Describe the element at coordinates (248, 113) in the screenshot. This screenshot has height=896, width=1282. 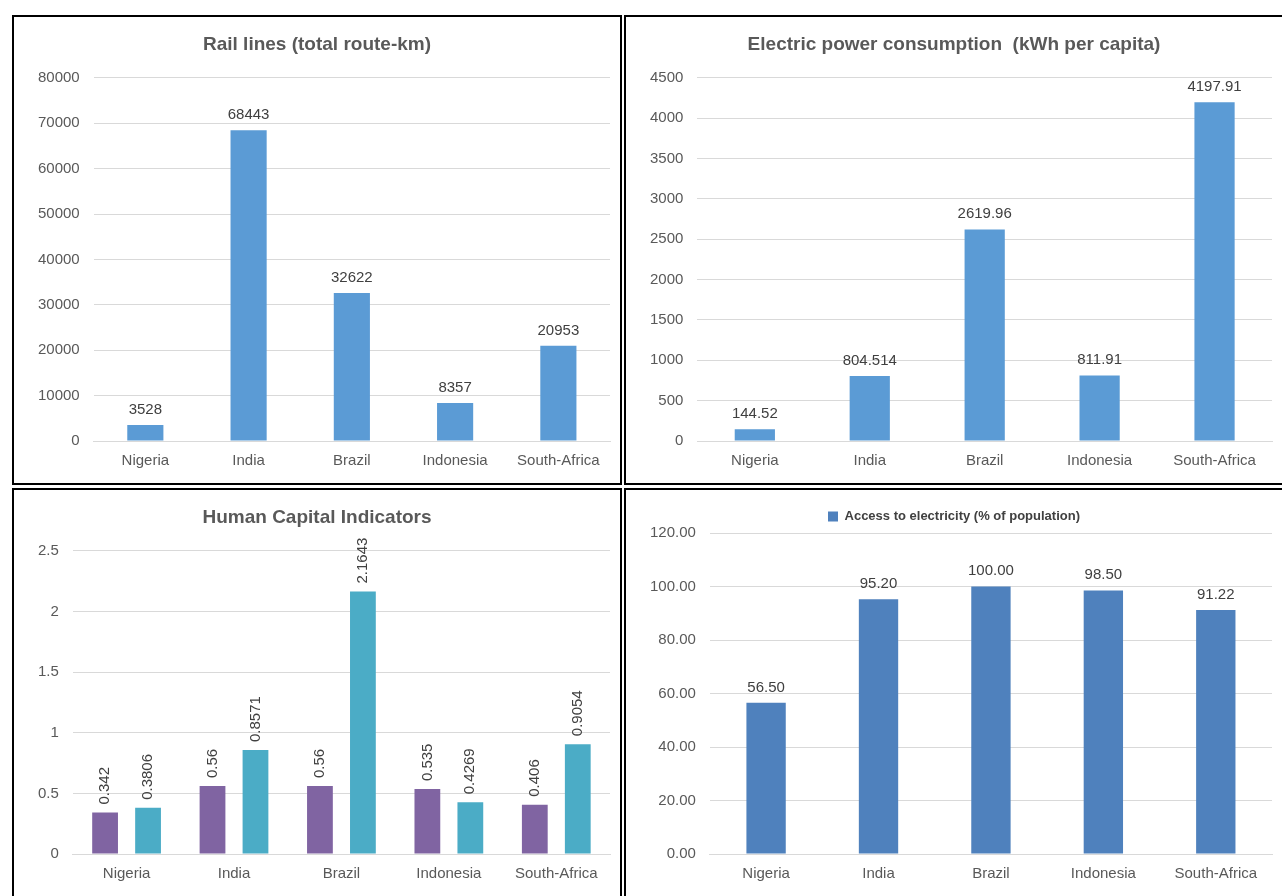
I see `data-label: 68443` at that location.